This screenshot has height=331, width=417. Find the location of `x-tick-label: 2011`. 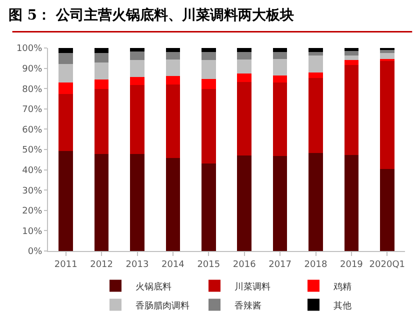

x-tick-label: 2011 is located at coordinates (66, 265).